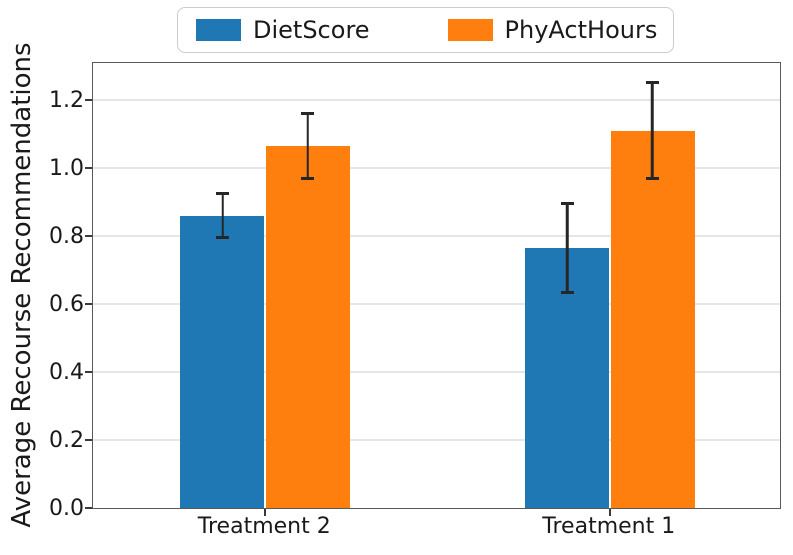 The image size is (793, 555). Describe the element at coordinates (581, 30) in the screenshot. I see `legend-label-phyacthours: PhyActHours` at that location.